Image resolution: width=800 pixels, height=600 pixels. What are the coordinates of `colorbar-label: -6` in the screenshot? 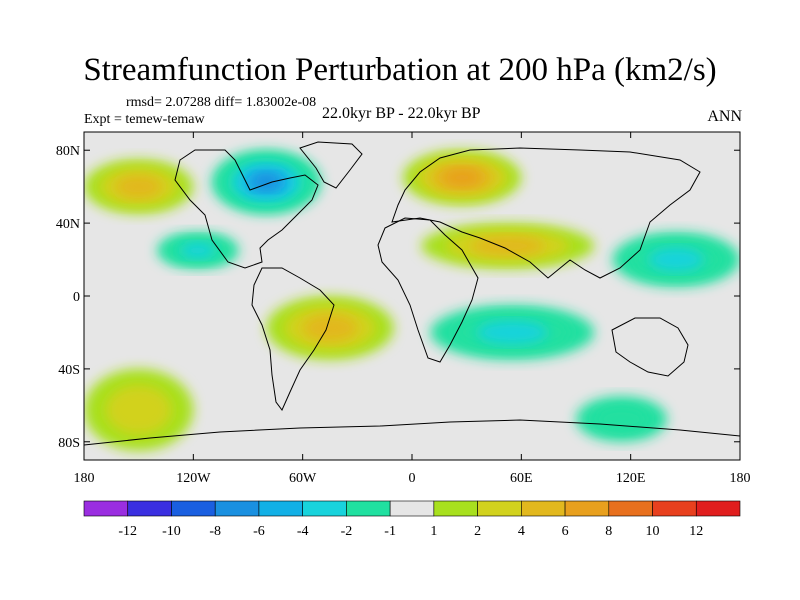 It's located at (259, 531).